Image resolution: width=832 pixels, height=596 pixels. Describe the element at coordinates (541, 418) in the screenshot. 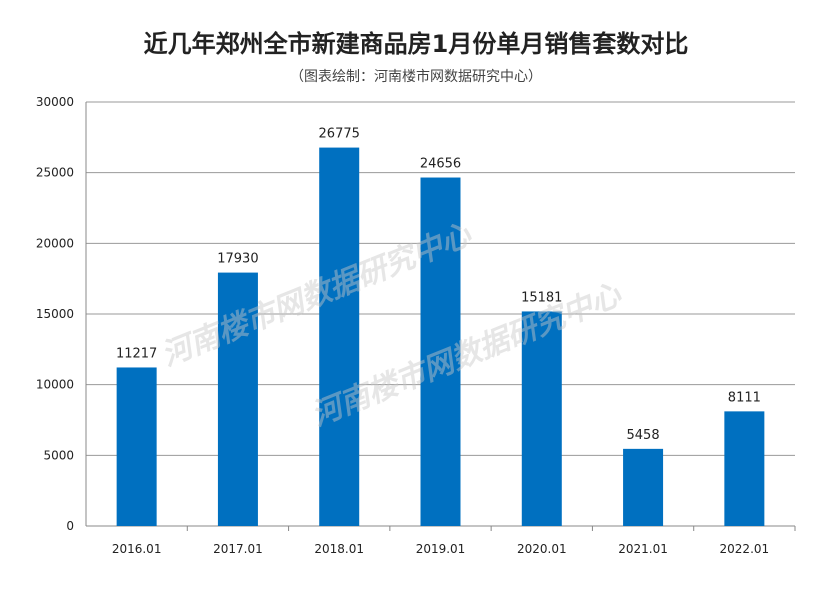

I see `bar-2020.01` at that location.